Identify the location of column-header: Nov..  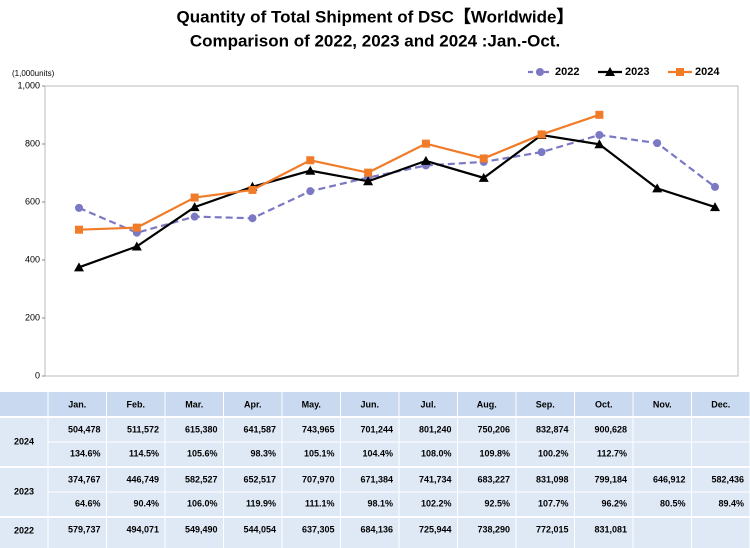
(662, 404).